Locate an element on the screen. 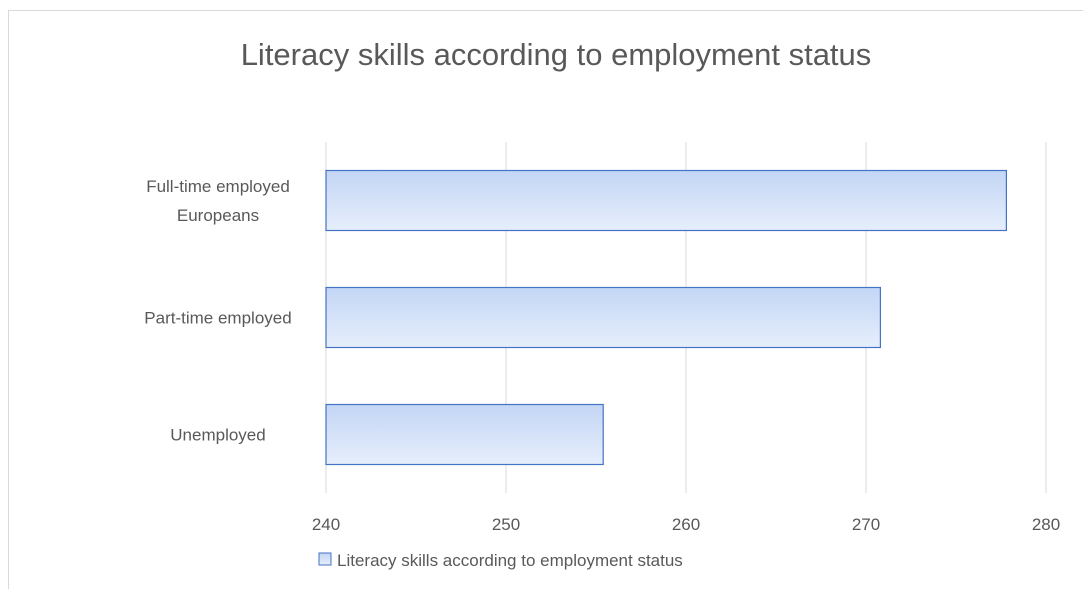  x-axis-ticks: 240 250 260 270 280 is located at coordinates (686, 524).